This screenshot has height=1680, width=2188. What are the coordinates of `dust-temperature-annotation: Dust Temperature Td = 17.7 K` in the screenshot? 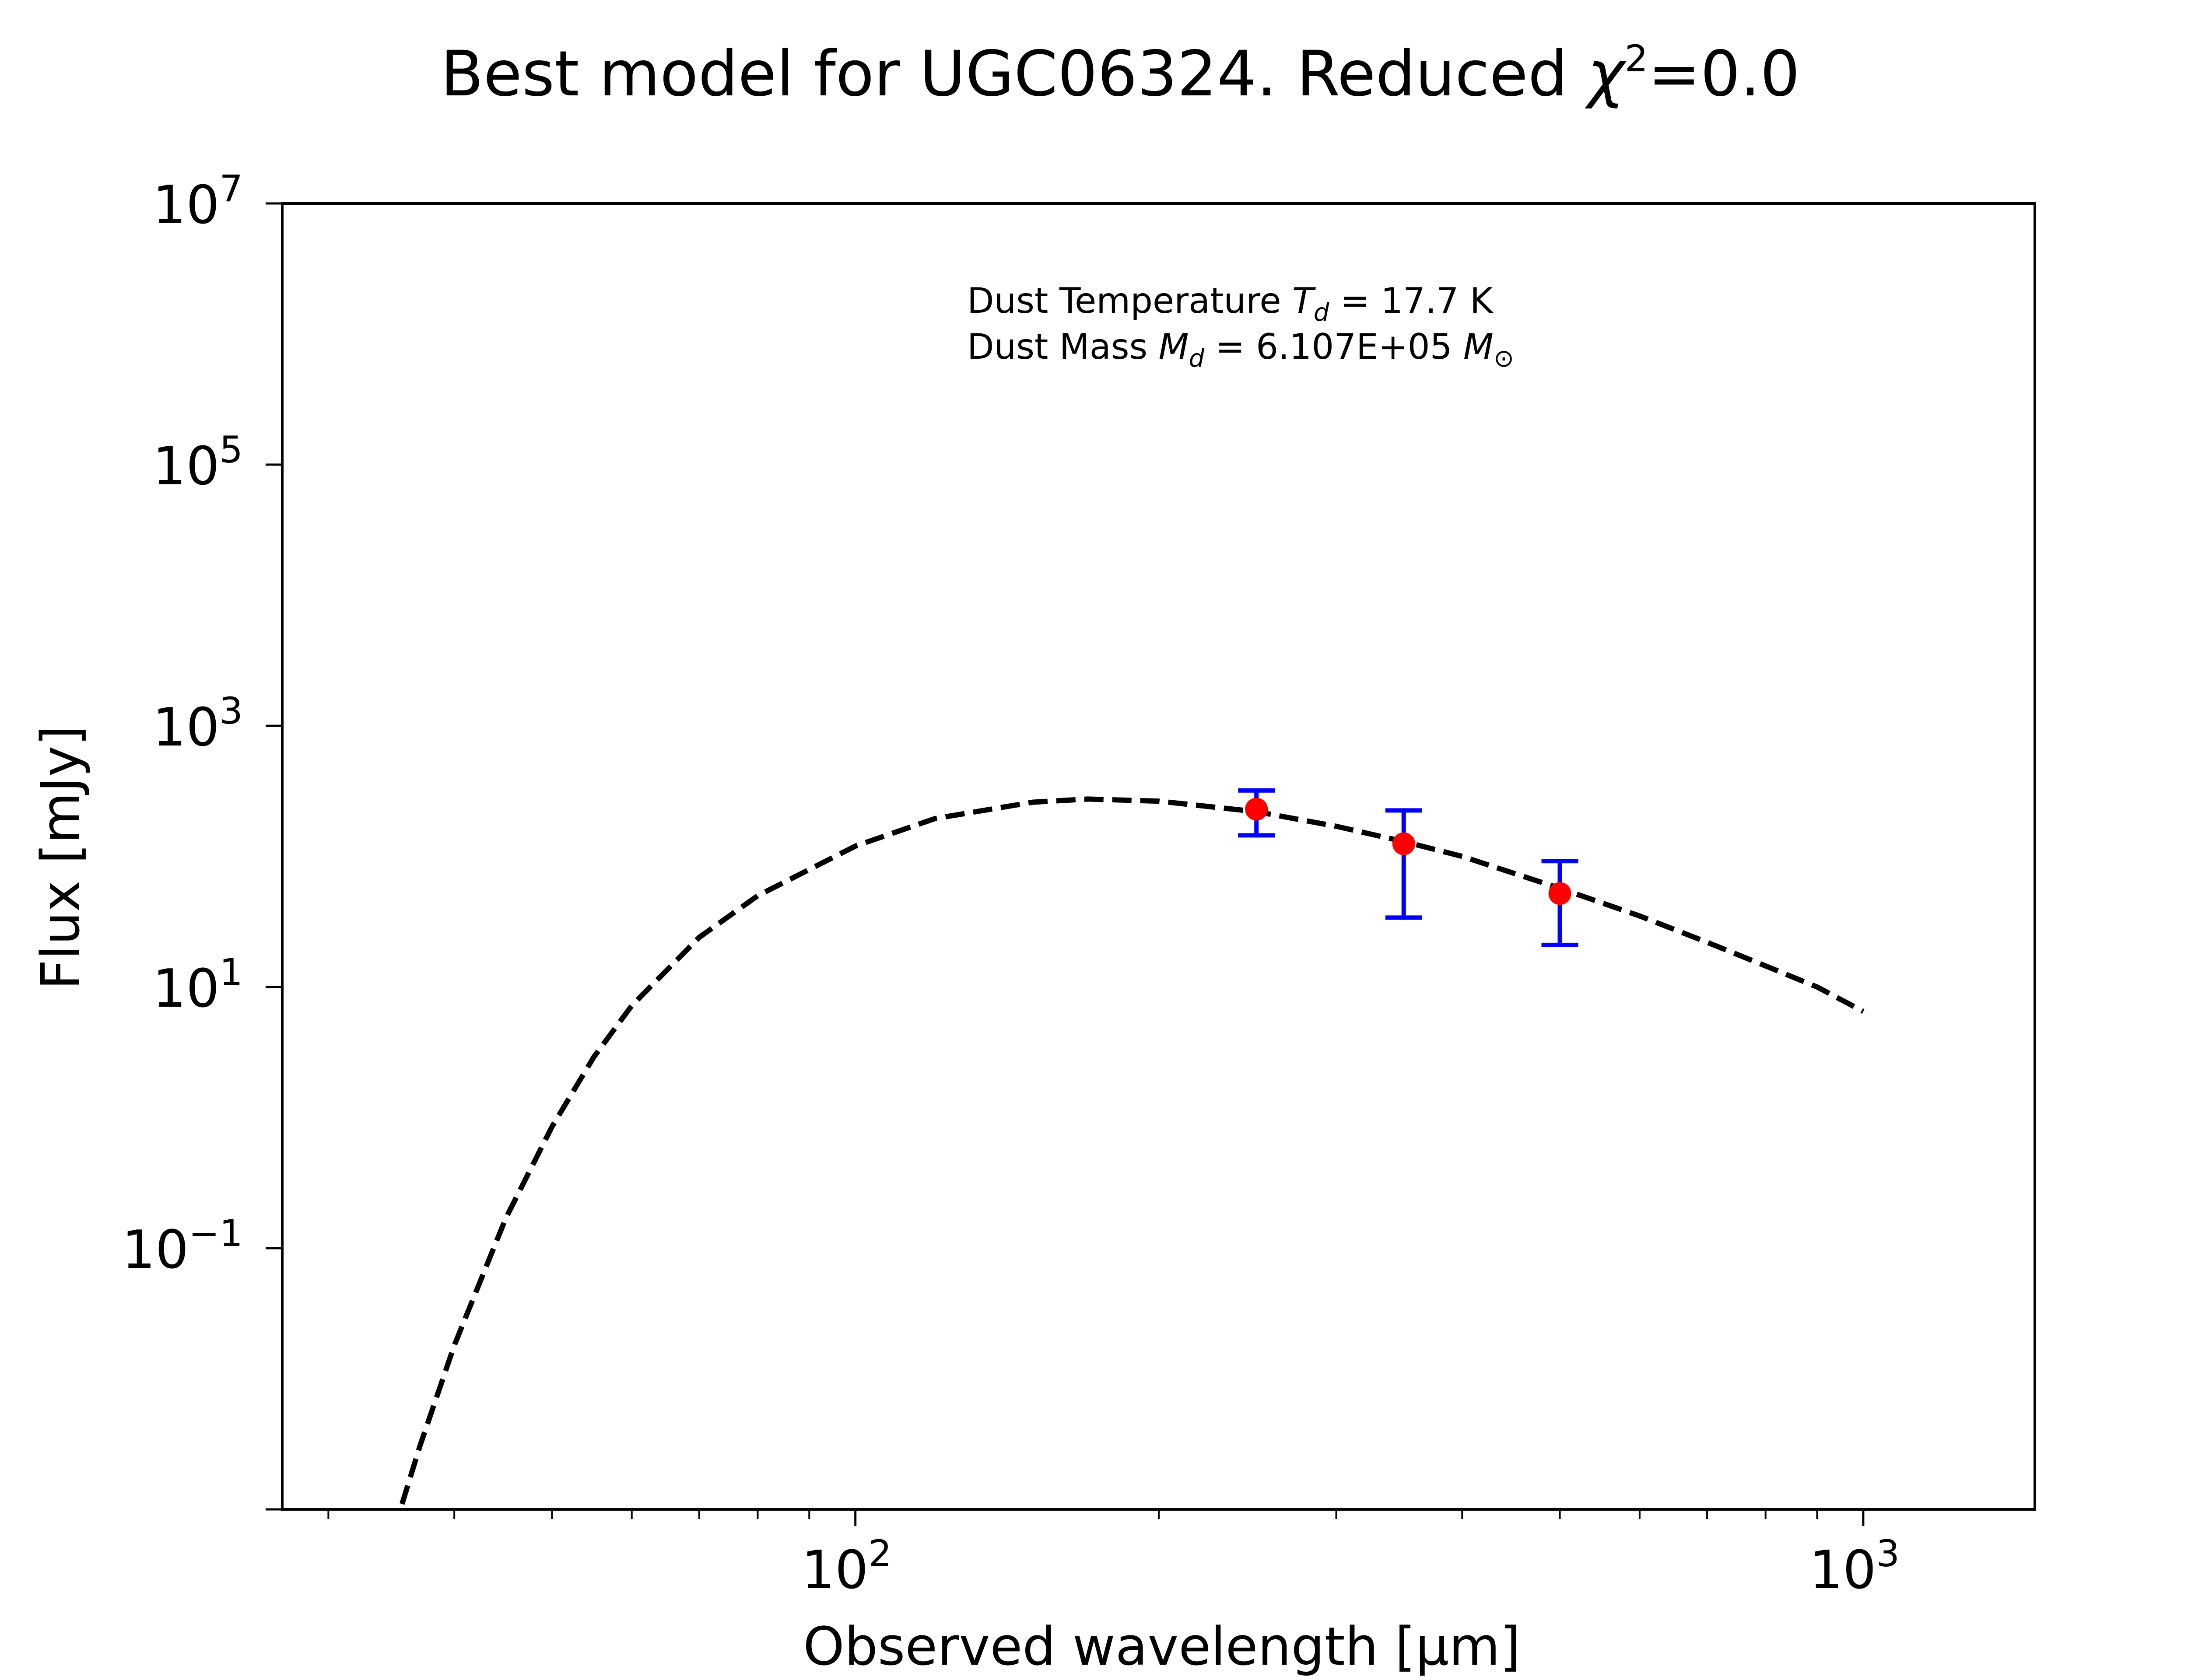 It's located at (1230, 303).